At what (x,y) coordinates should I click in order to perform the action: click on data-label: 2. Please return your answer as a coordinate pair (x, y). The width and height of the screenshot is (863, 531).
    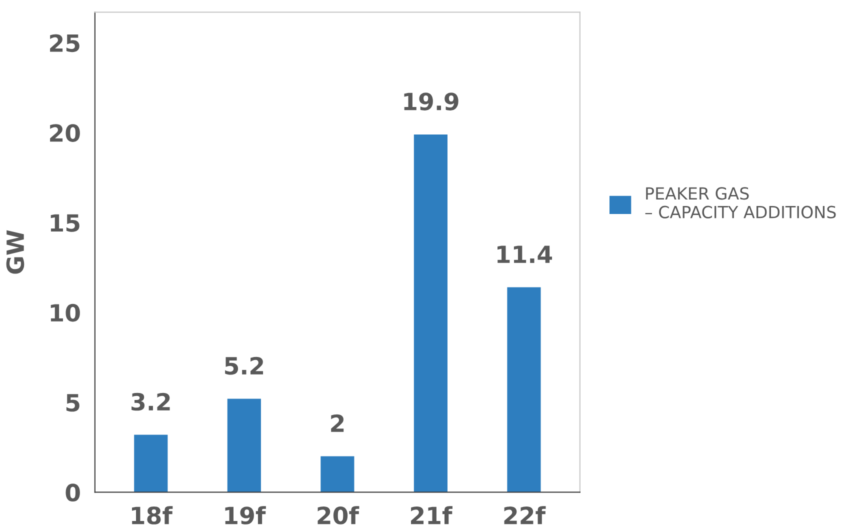
    Looking at the image, I should click on (337, 423).